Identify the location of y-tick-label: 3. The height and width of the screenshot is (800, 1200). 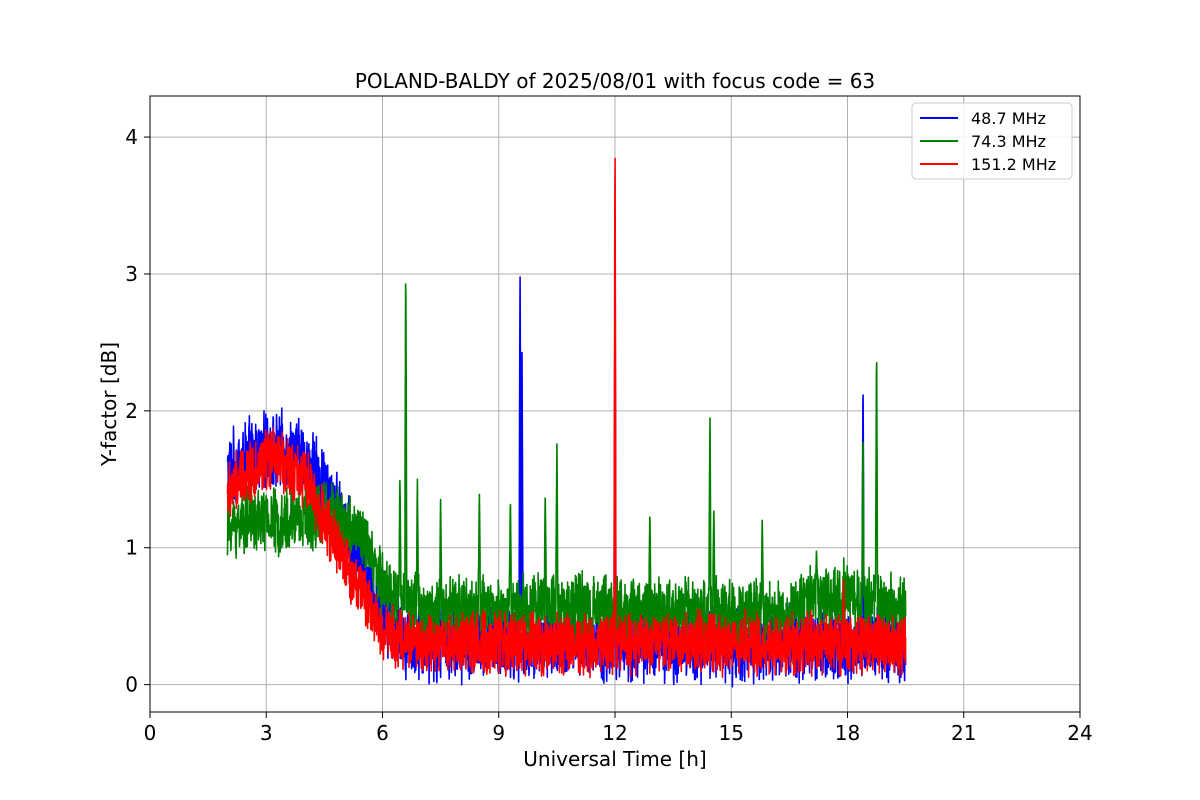
(131, 274).